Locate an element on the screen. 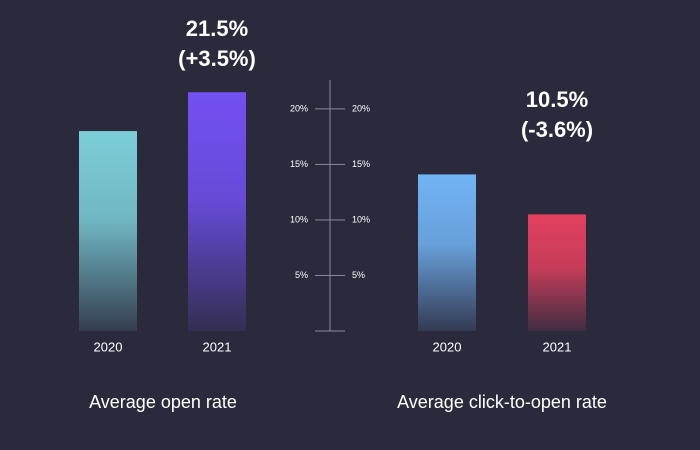 This screenshot has width=700, height=450. value-label: 21.5% is located at coordinates (217, 28).